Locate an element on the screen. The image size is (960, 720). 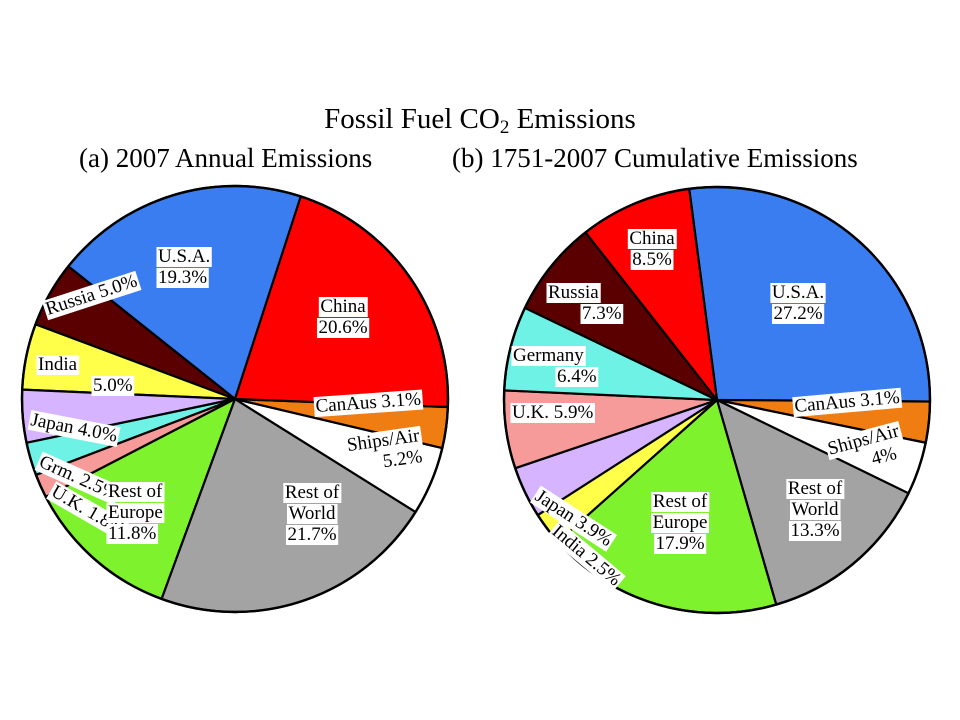
pie-annual-label-rest-of-europe-line-2: Europe is located at coordinates (135, 512).